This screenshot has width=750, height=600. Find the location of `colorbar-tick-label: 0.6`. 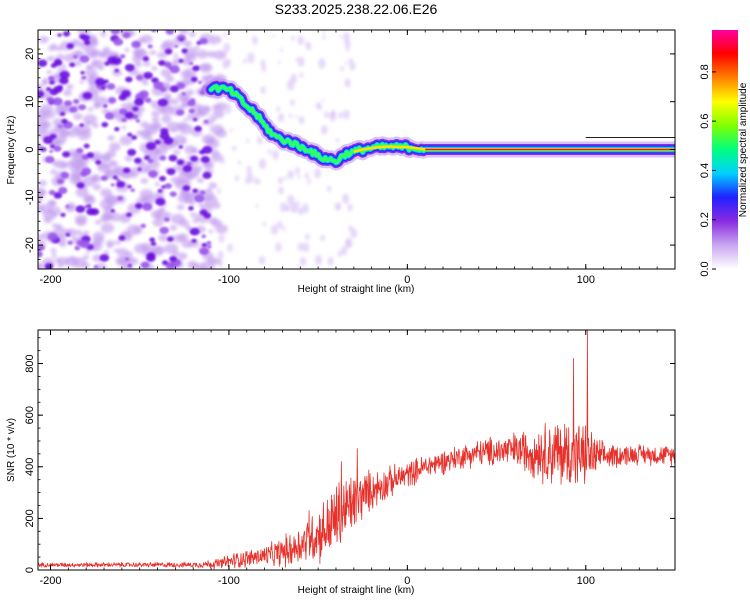

colorbar-tick-label: 0.6 is located at coordinates (705, 121).